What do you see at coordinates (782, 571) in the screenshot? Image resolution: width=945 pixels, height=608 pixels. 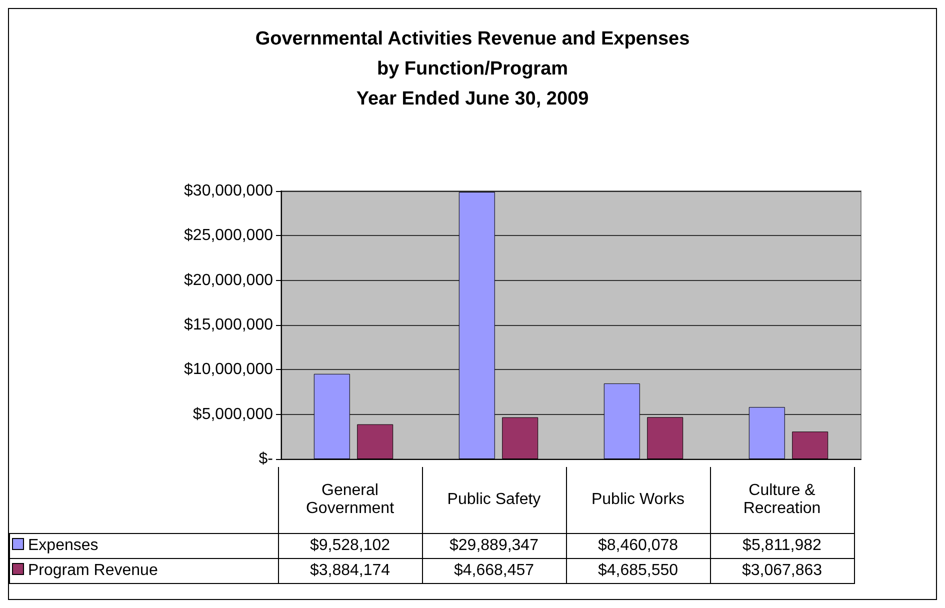 I see `data-label: $3,067,863` at bounding box center [782, 571].